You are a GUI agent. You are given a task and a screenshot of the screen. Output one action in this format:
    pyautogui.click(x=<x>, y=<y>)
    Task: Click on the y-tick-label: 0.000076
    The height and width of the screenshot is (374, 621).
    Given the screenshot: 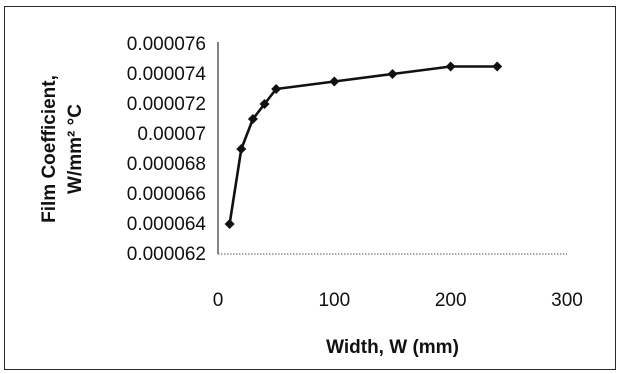 What is the action you would take?
    pyautogui.click(x=166, y=44)
    